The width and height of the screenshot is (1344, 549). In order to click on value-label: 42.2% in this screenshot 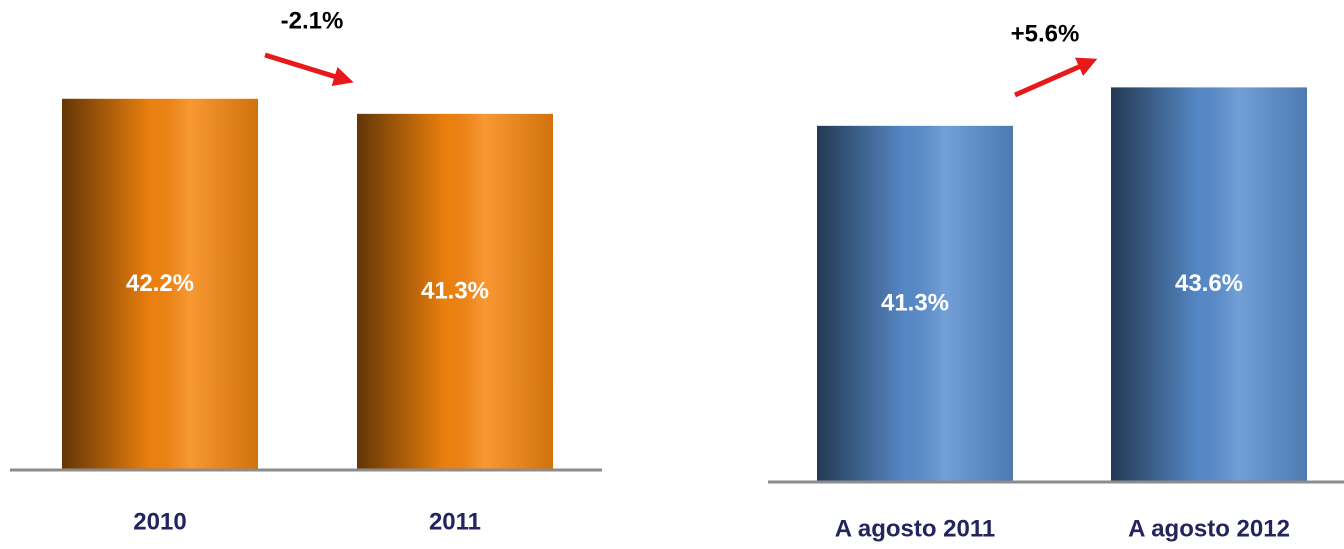, I will do `click(160, 283)`.